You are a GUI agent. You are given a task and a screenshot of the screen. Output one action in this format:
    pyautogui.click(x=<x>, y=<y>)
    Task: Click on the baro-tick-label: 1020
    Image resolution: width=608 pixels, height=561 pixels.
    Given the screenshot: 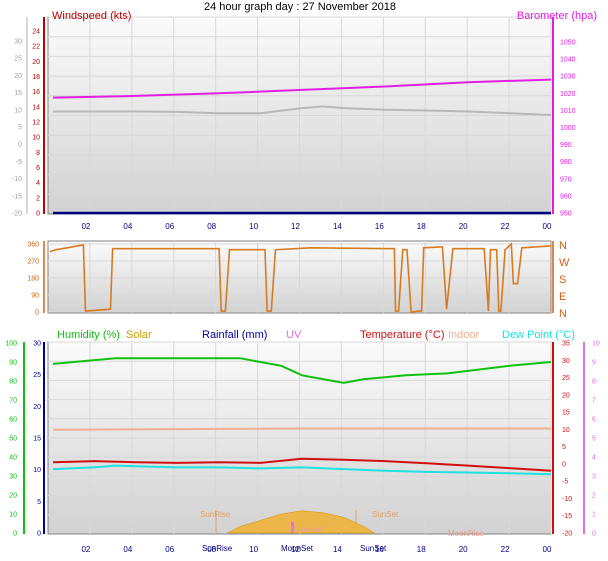 What is the action you would take?
    pyautogui.click(x=568, y=94)
    